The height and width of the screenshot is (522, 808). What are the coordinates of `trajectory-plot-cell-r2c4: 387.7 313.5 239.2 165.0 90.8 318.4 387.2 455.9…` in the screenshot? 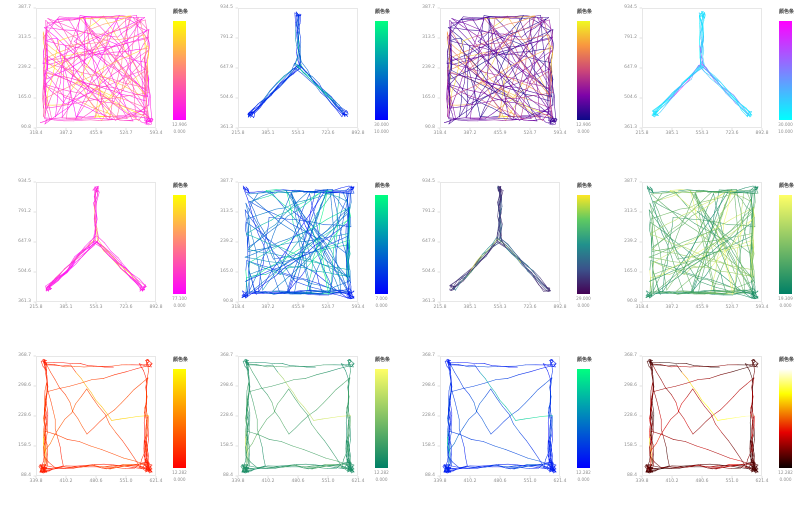 It's located at (707, 261).